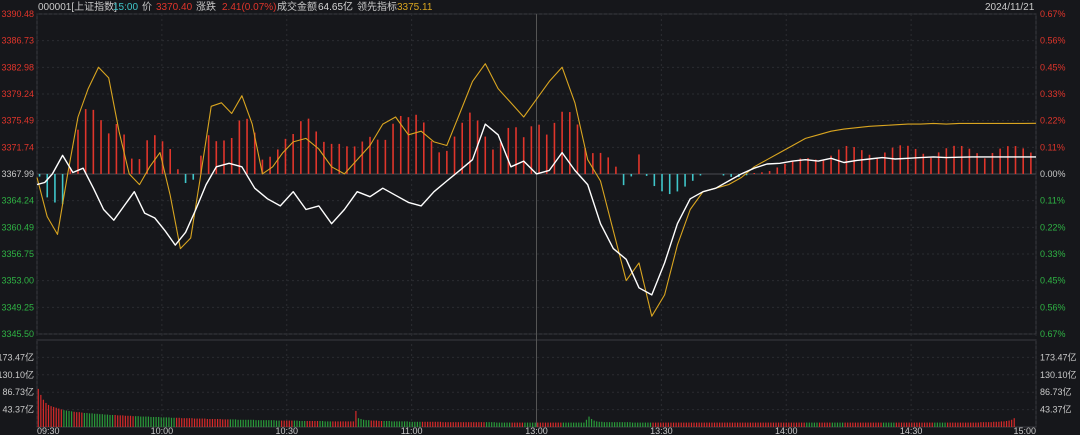  What do you see at coordinates (17, 121) in the screenshot?
I see `price-tick-label: 3375.49` at bounding box center [17, 121].